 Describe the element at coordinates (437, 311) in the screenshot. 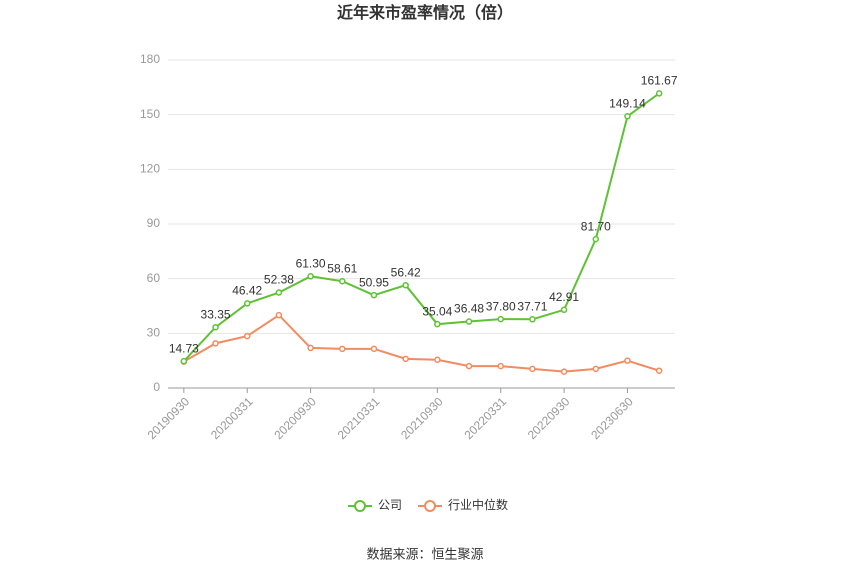

I see `data-label: 35.04` at that location.